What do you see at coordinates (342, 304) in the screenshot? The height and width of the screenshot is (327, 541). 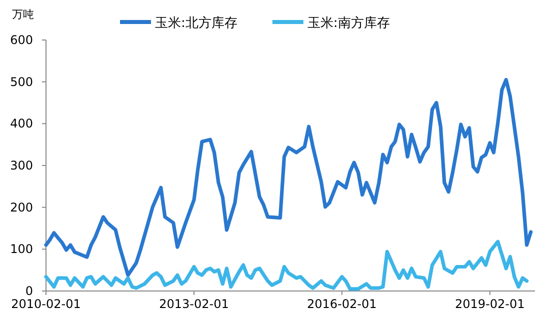 I see `x-tick-label: 2016-02-01` at bounding box center [342, 304].